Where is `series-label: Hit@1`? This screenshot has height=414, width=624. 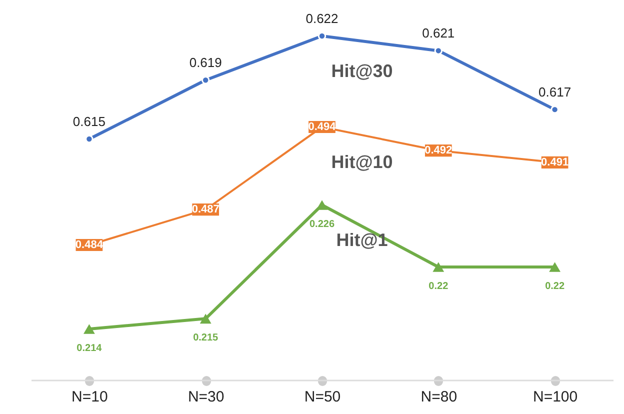 series-label: Hit@1 is located at coordinates (362, 240).